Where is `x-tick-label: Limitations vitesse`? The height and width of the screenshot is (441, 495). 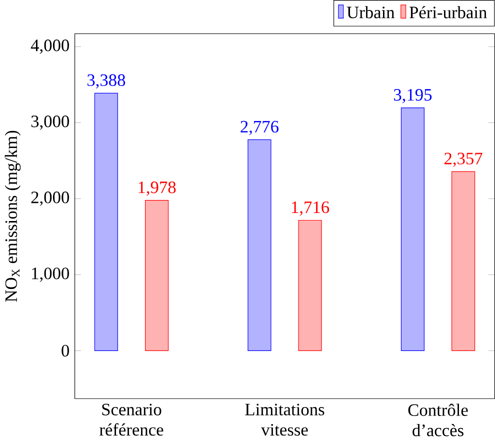
x-tick-label: Limitations vitesse is located at coordinates (284, 420).